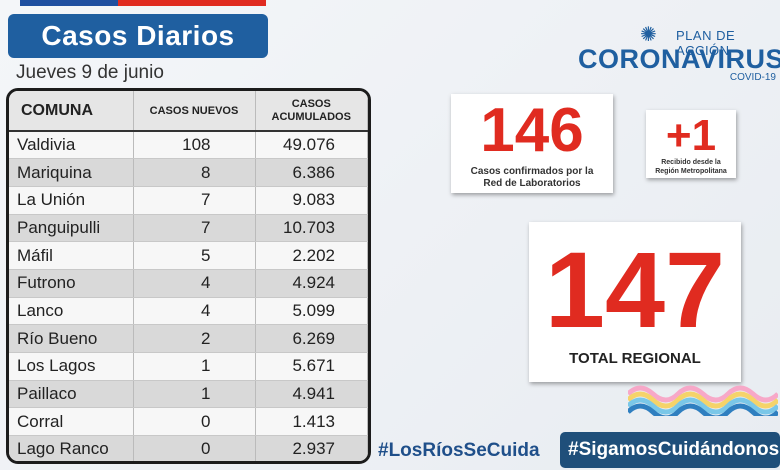 The image size is (780, 470). What do you see at coordinates (71, 172) in the screenshot?
I see `cell-comuna: Mariquina` at bounding box center [71, 172].